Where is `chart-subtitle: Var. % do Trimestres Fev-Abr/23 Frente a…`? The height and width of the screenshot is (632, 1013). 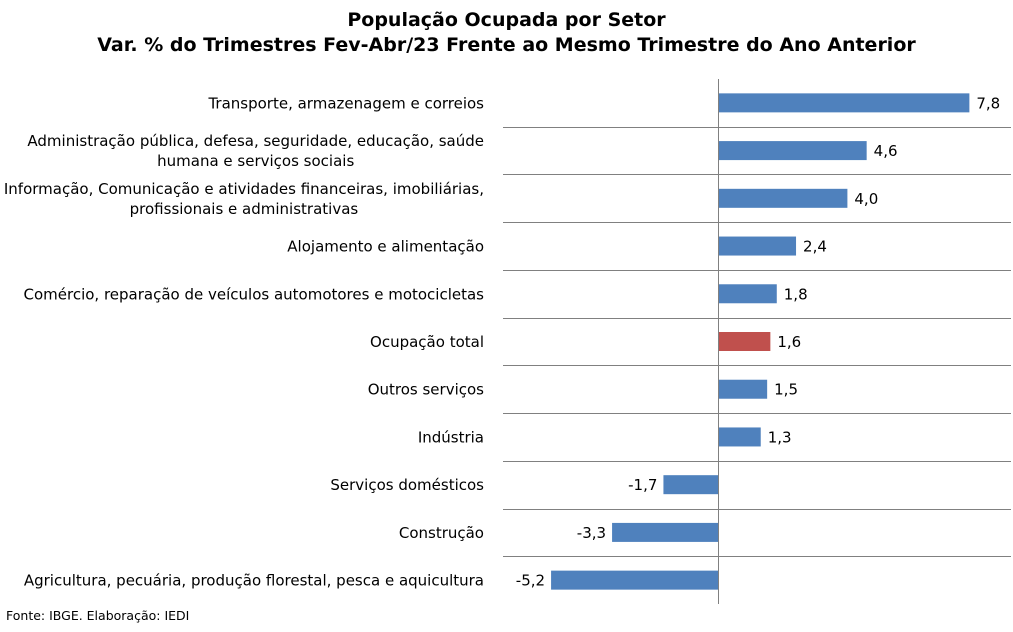
chart-subtitle: Var. % do Trimestres Fev-Abr/23 Frente a… is located at coordinates (506, 45).